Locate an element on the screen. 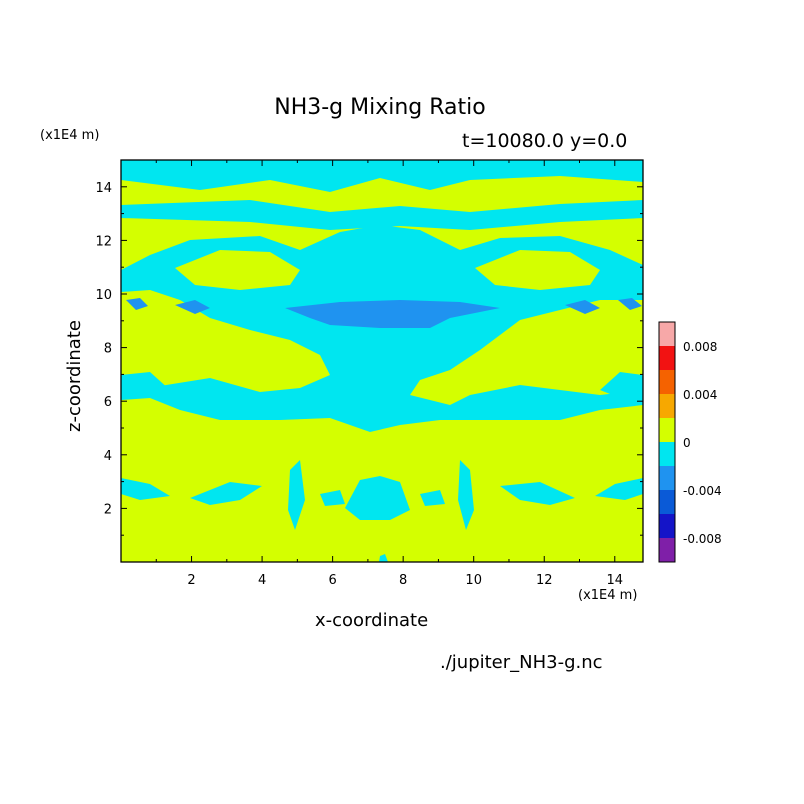  y-tick-label: 8 is located at coordinates (108, 349).